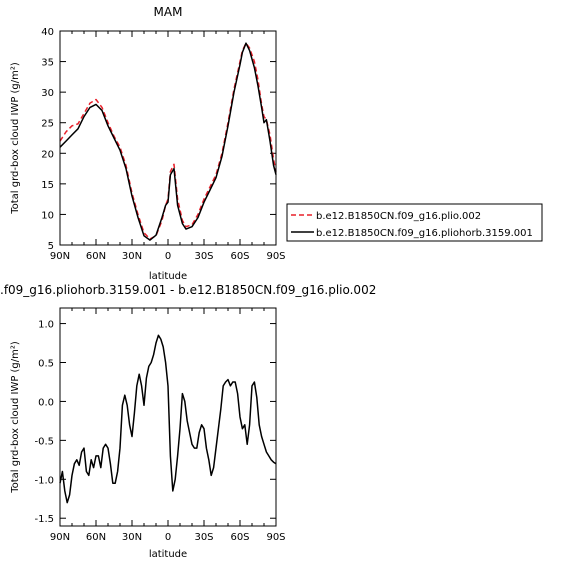 The image size is (563, 564). I want to click on y-tick-label: 5, so click(51, 246).